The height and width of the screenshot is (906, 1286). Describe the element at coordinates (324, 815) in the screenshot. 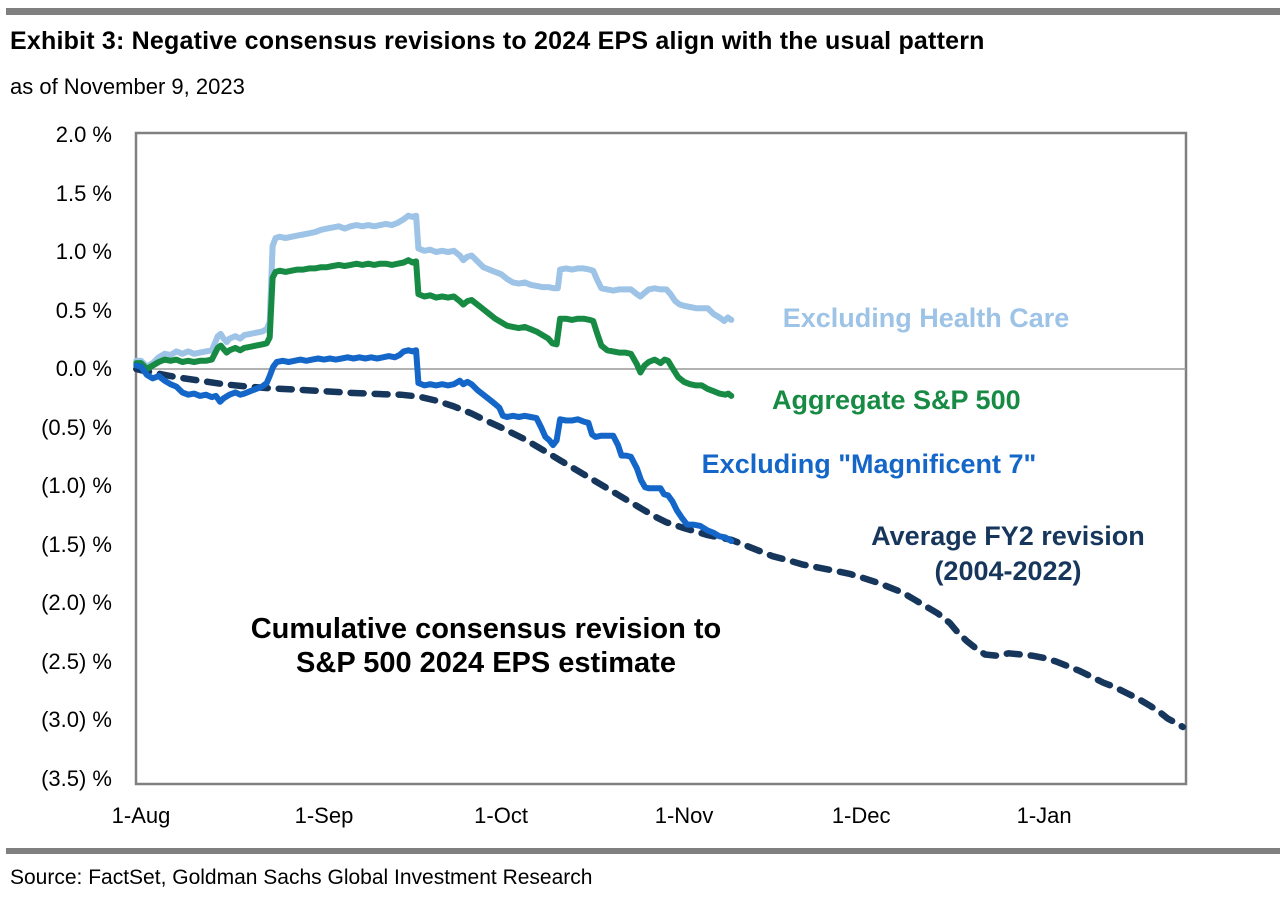

I see `x-tick-label-1-Sep: 1-Sep` at that location.